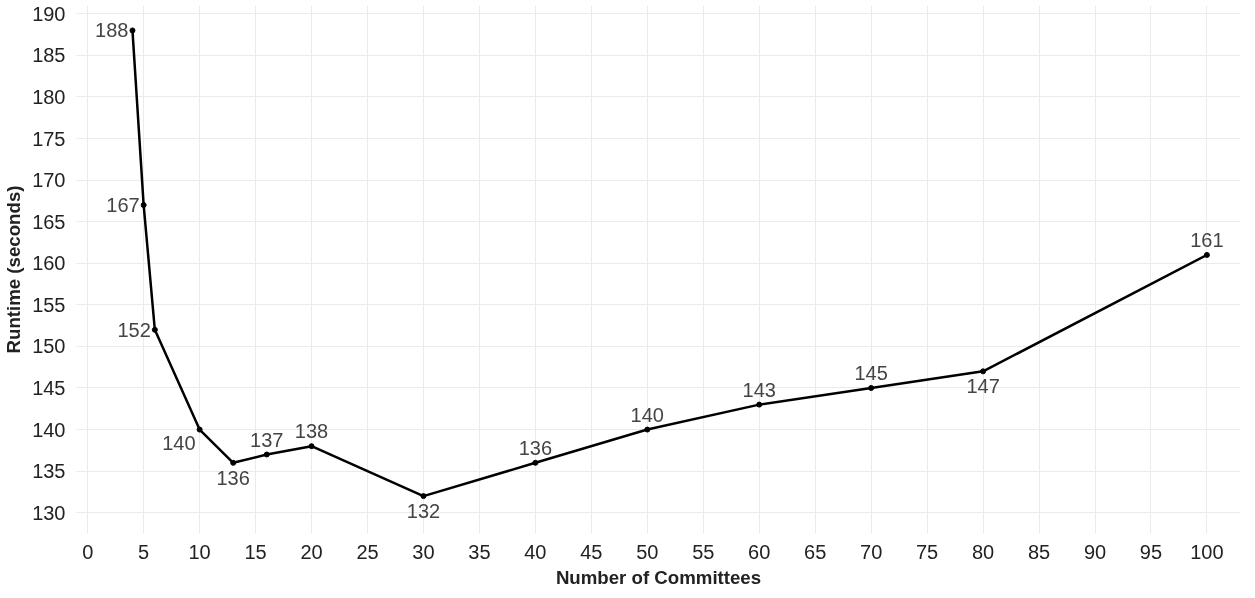  What do you see at coordinates (647, 551) in the screenshot?
I see `x-tick-label: 50` at bounding box center [647, 551].